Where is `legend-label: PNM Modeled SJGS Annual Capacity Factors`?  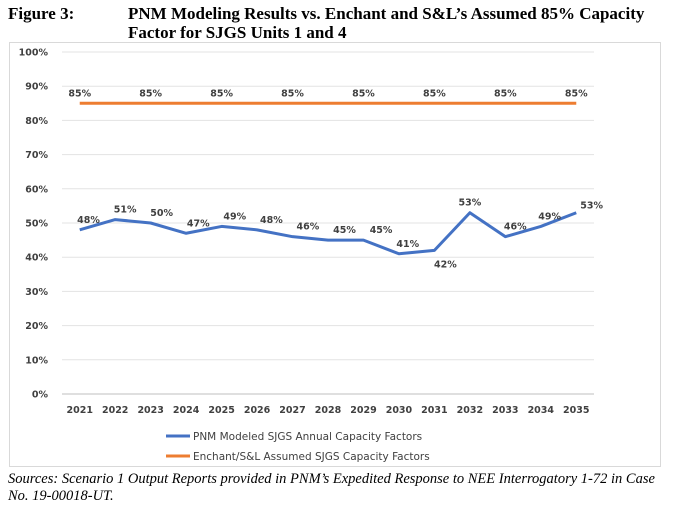
legend-label: PNM Modeled SJGS Annual Capacity Factors is located at coordinates (307, 437).